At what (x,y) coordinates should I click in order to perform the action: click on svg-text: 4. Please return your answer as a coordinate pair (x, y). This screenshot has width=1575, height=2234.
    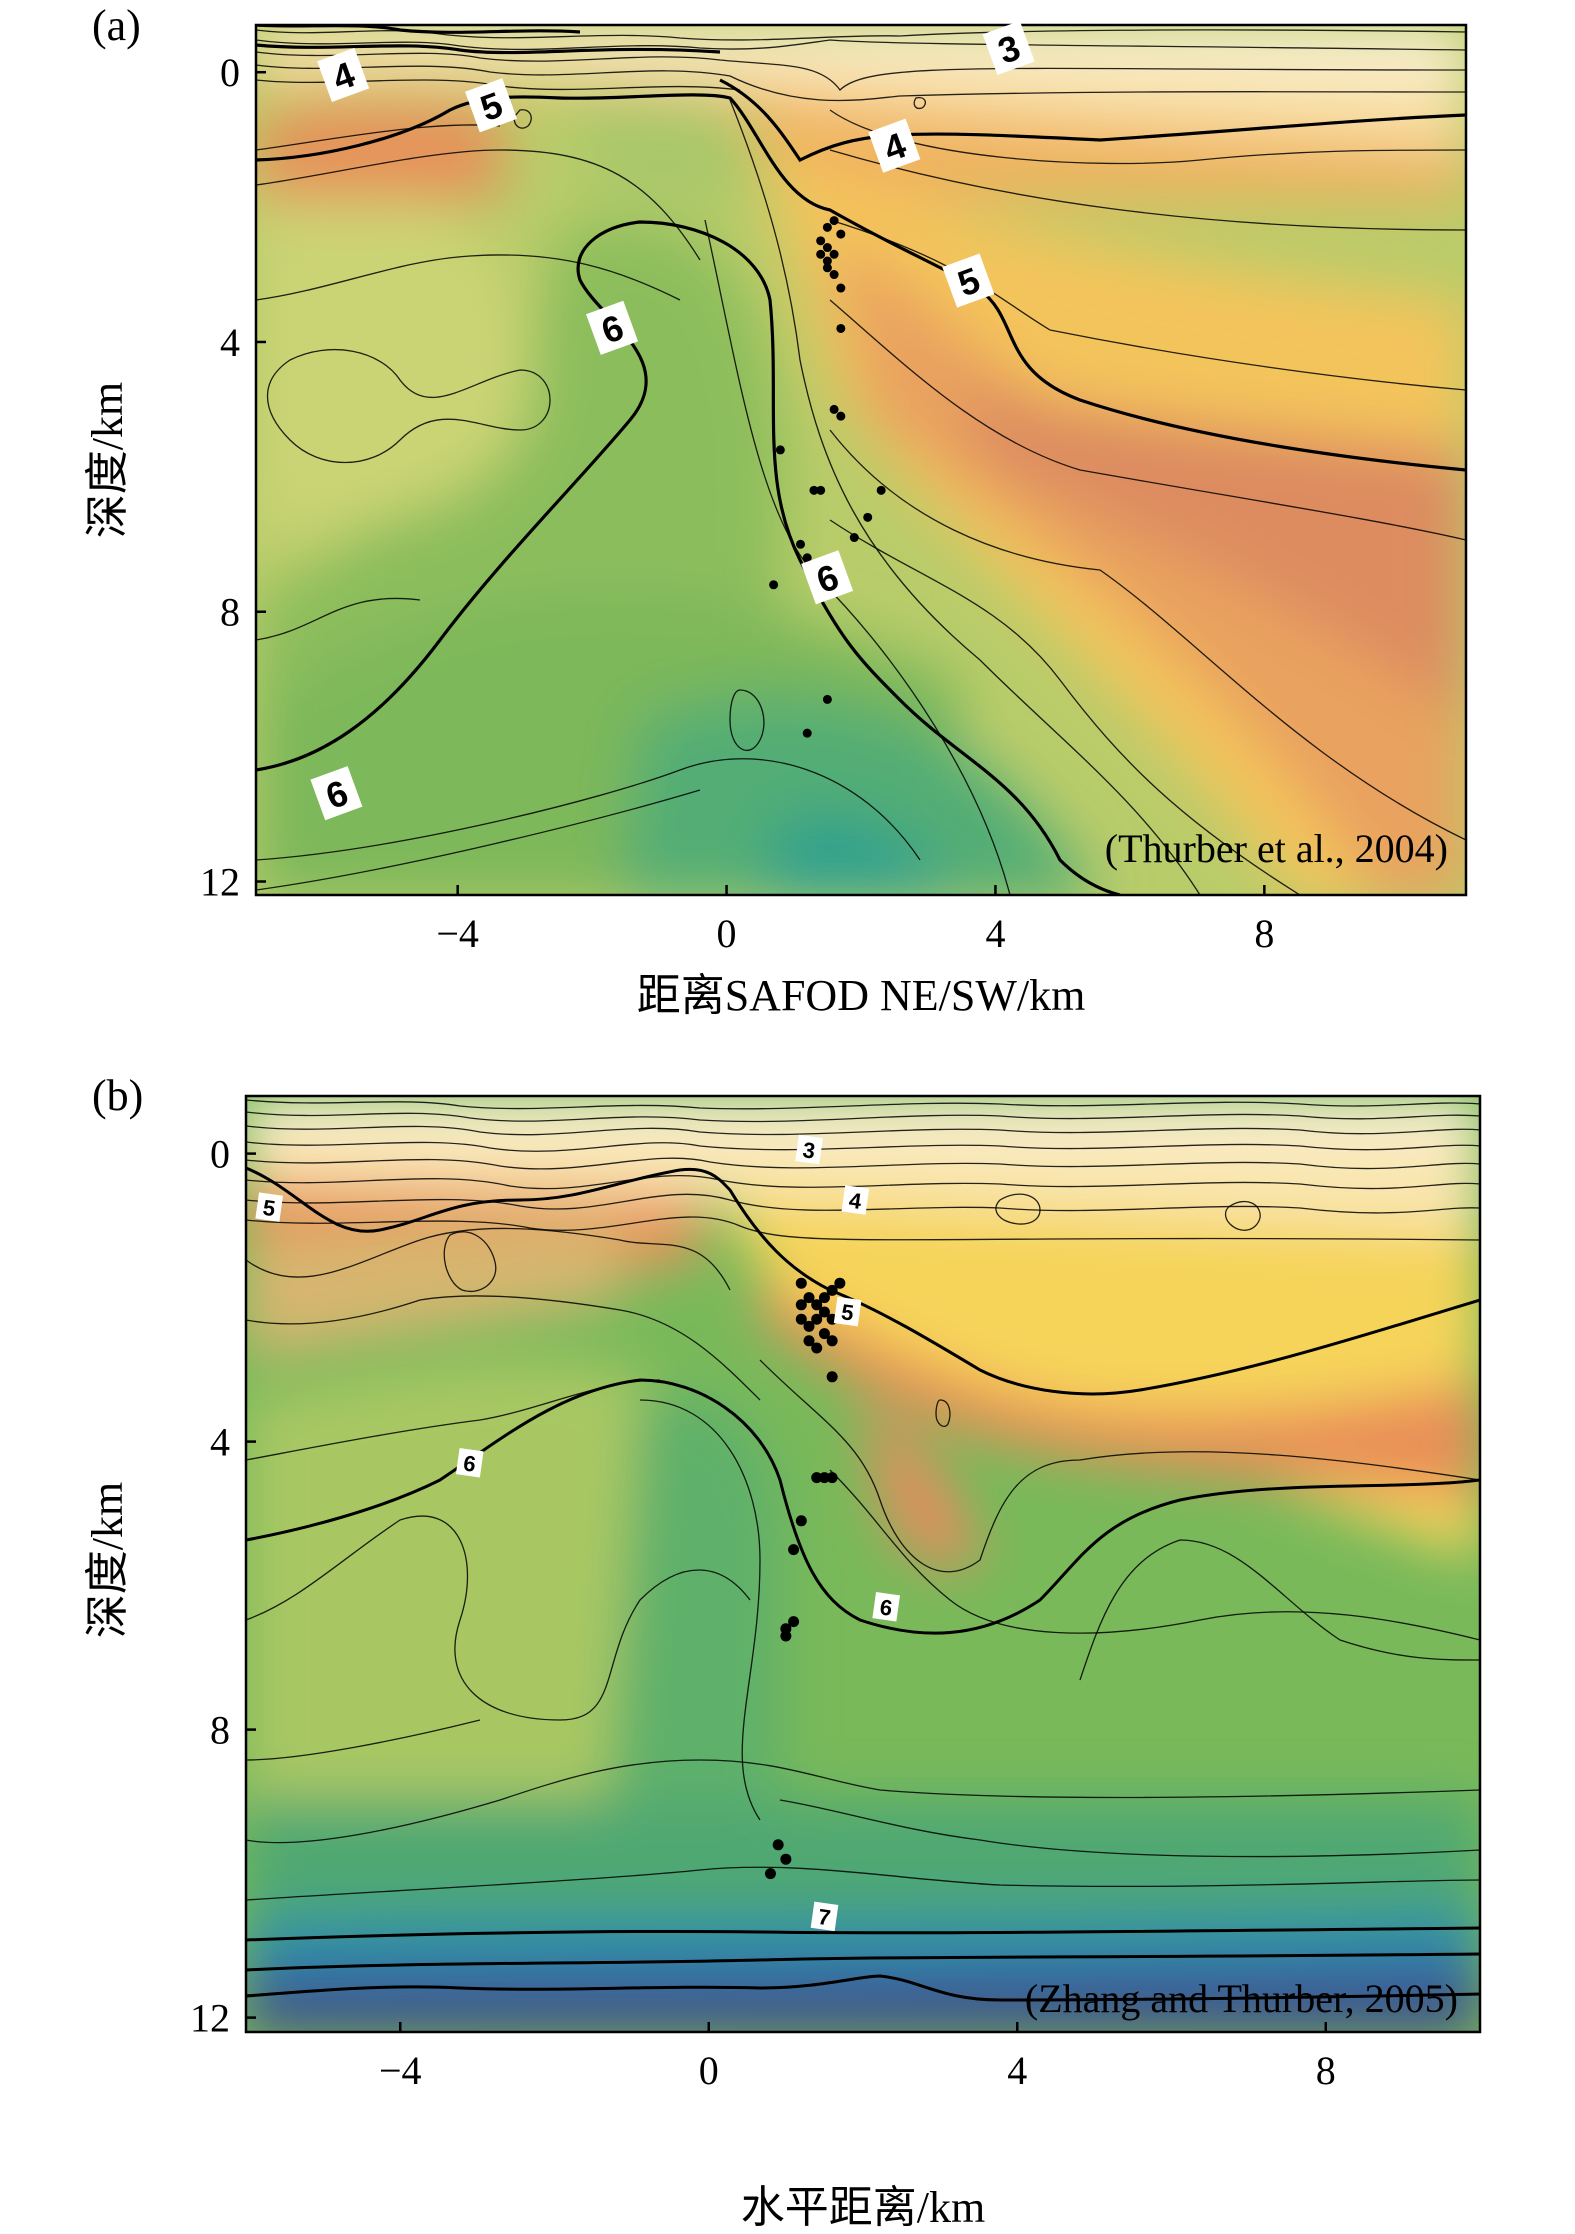
    Looking at the image, I should click on (855, 1201).